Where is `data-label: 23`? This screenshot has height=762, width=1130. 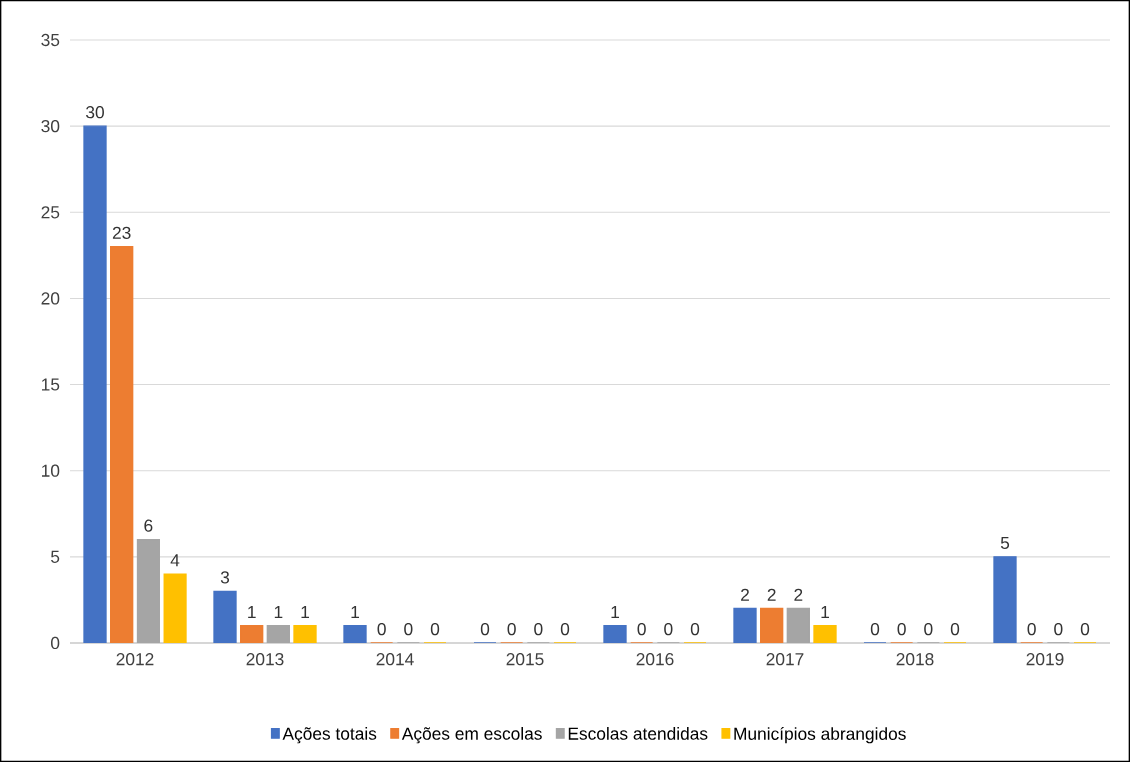
data-label: 23 is located at coordinates (121, 232).